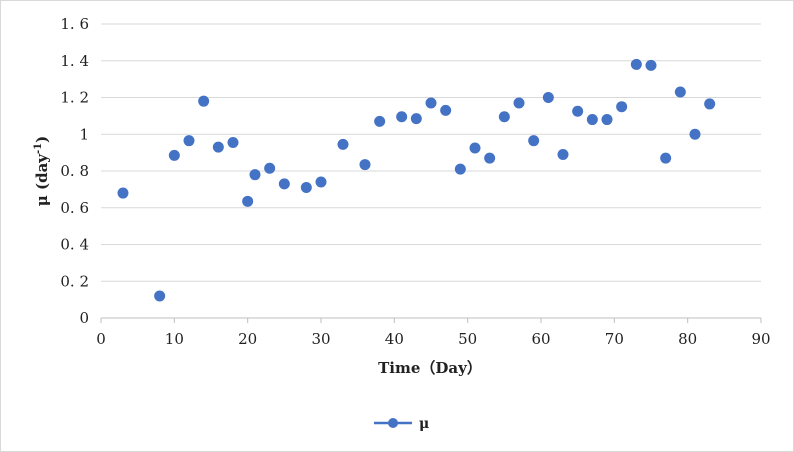 This screenshot has height=452, width=794. I want to click on y-tick-label: 1. 6, so click(74, 24).